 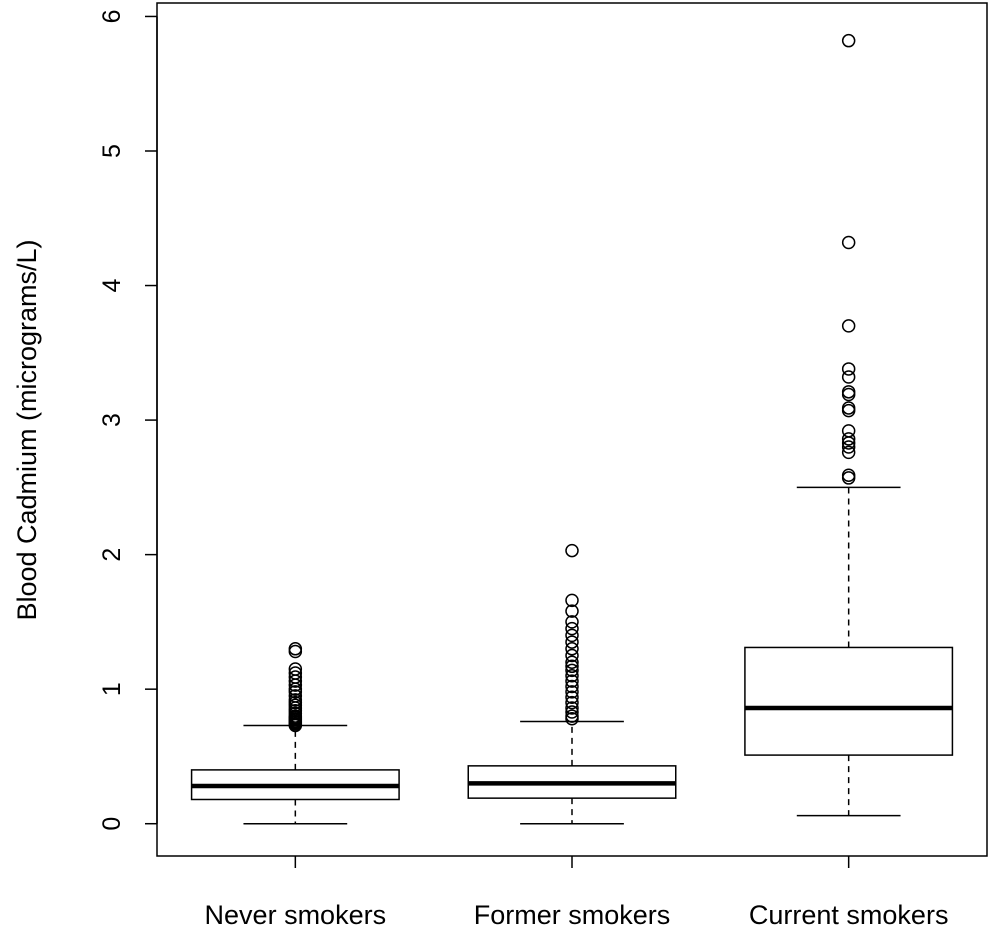 What do you see at coordinates (112, 285) in the screenshot?
I see `y-tick-label: 4` at bounding box center [112, 285].